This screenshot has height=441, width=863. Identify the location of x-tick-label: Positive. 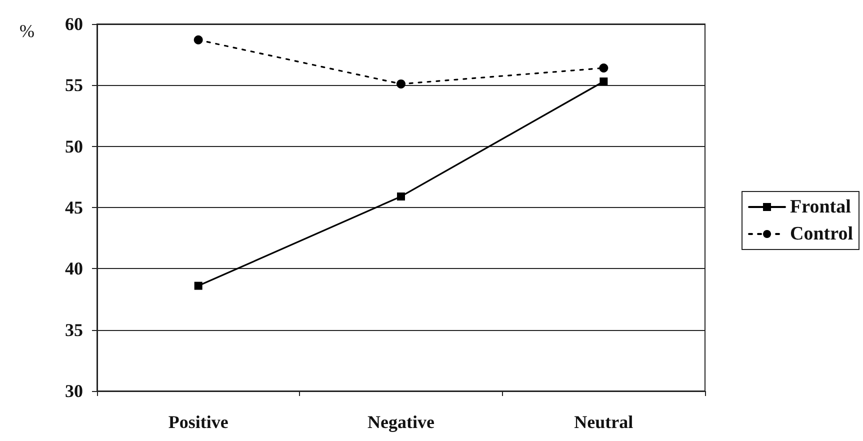
(198, 422).